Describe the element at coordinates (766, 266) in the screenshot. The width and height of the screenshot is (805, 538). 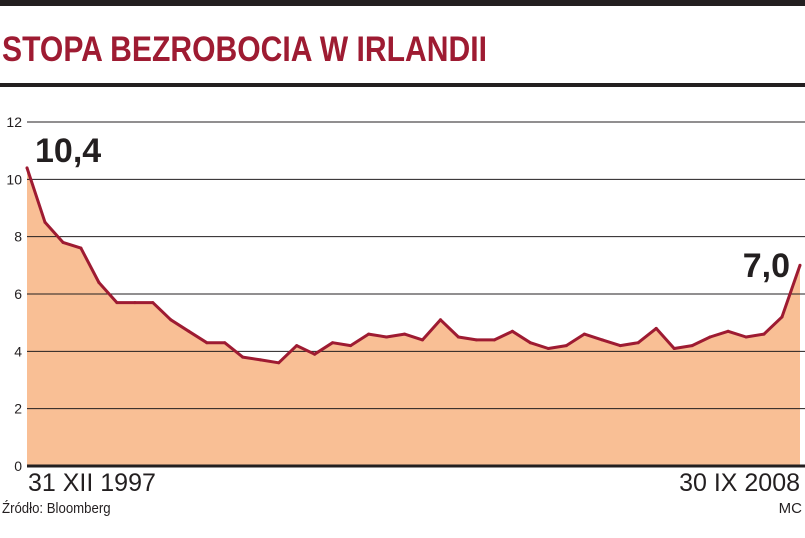
I see `annotation-end-value: 7,0` at that location.